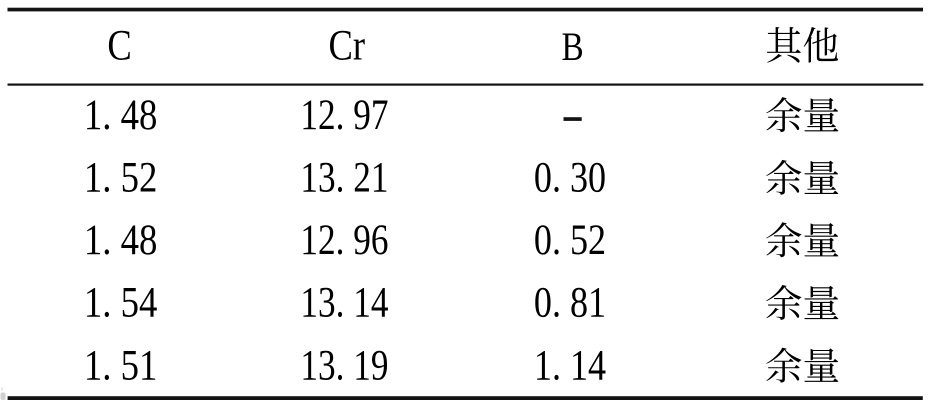  Describe the element at coordinates (121, 177) in the screenshot. I see `svg-text: 1. 52` at that location.